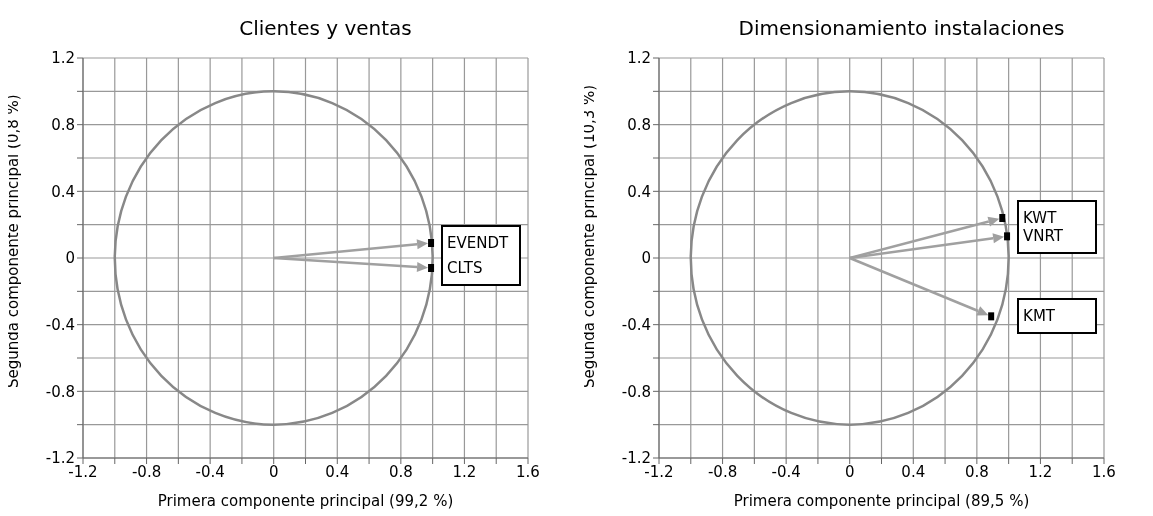  What do you see at coordinates (305, 501) in the screenshot?
I see `x-axis-title: Primera componente principal (99,2 %)` at bounding box center [305, 501].